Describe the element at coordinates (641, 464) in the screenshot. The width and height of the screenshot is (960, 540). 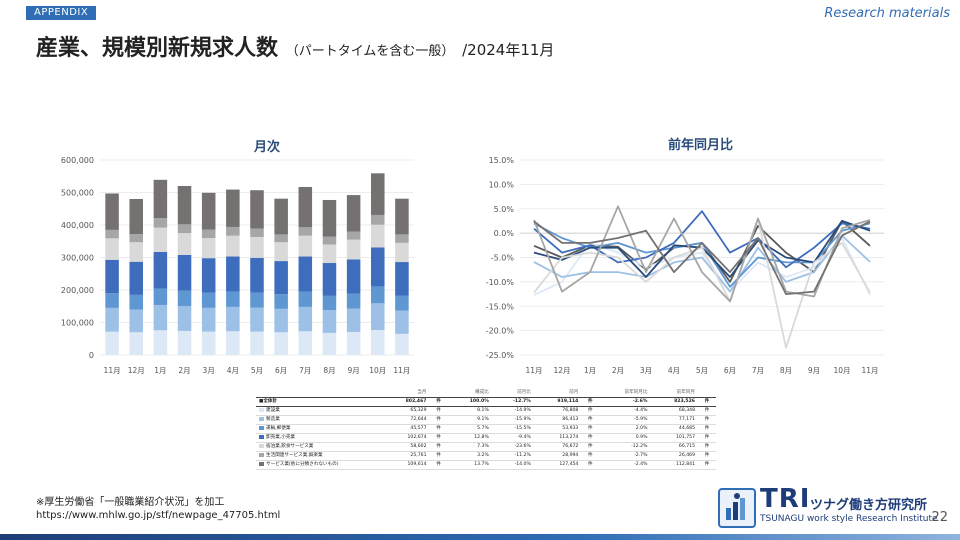
I see `table-cell-text: -2.4%` at that location.